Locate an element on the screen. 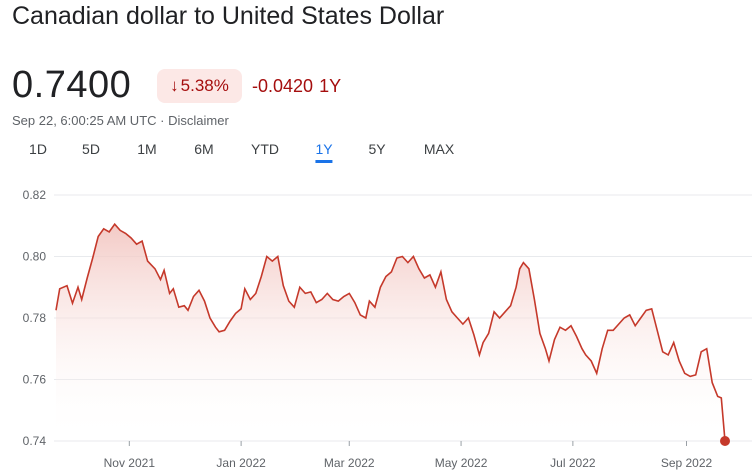  tab-ytd: YTD is located at coordinates (265, 149).